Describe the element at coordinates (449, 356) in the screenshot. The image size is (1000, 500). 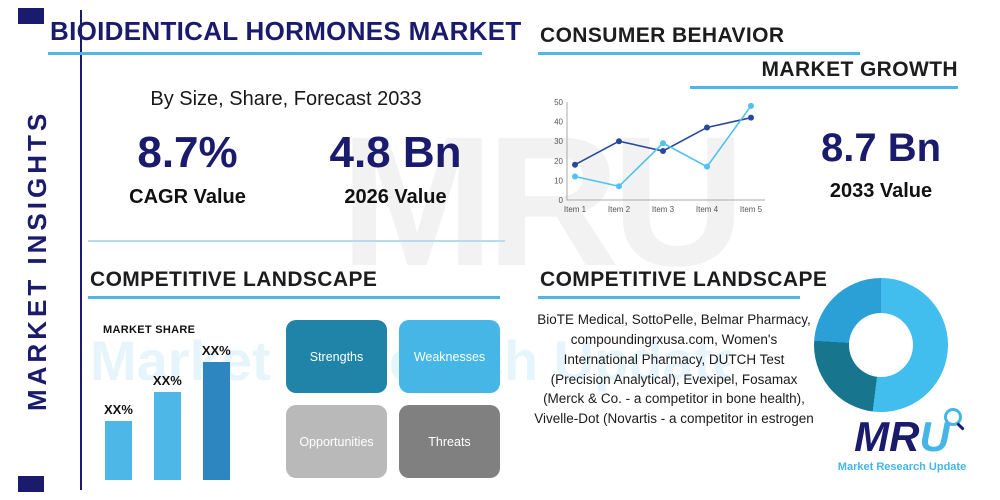
I see `swot-box-weaknesses: Weaknesses` at that location.